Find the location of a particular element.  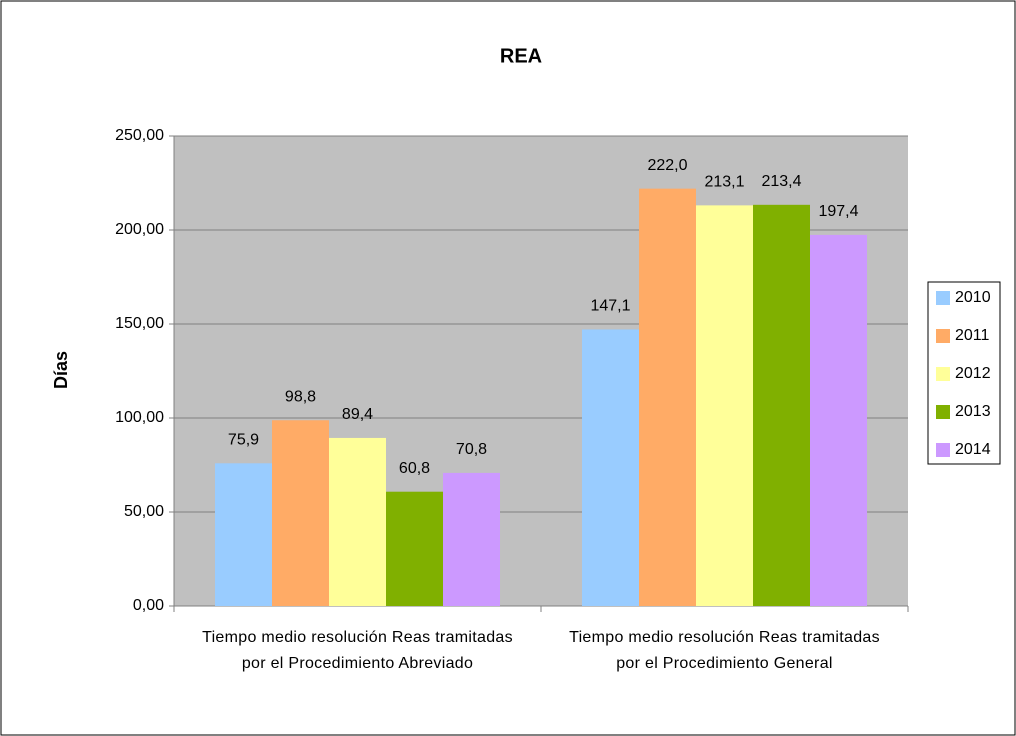

value-label: 70,8 is located at coordinates (471, 449).